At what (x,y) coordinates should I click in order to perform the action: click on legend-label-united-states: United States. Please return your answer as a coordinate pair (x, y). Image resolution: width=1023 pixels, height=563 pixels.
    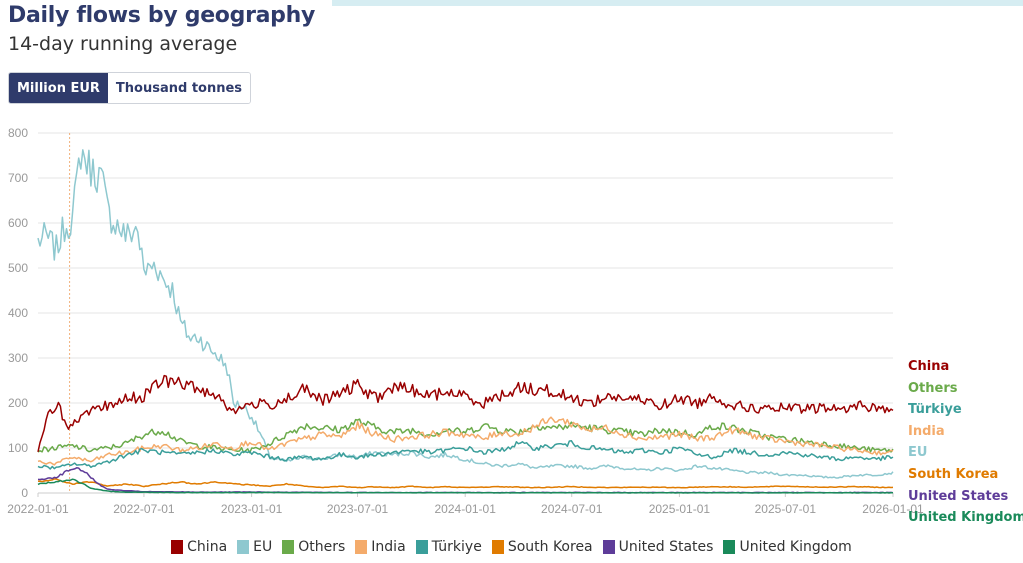
    Looking at the image, I should click on (666, 547).